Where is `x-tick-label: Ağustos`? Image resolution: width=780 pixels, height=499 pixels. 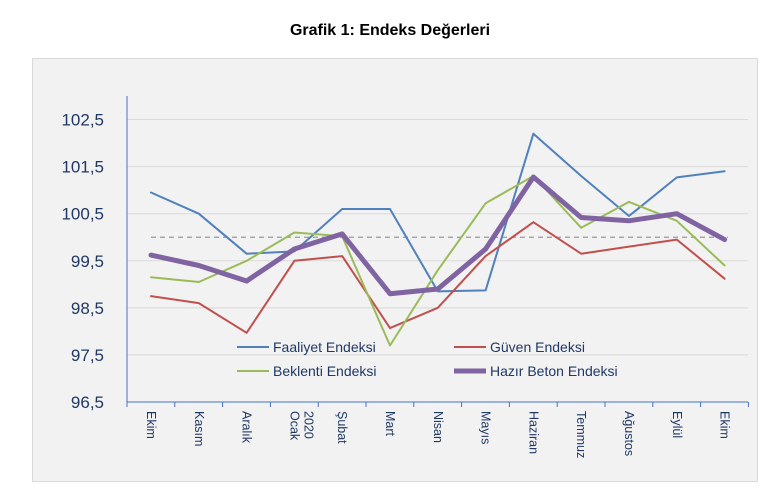 x-tick-label: Ağustos is located at coordinates (629, 433).